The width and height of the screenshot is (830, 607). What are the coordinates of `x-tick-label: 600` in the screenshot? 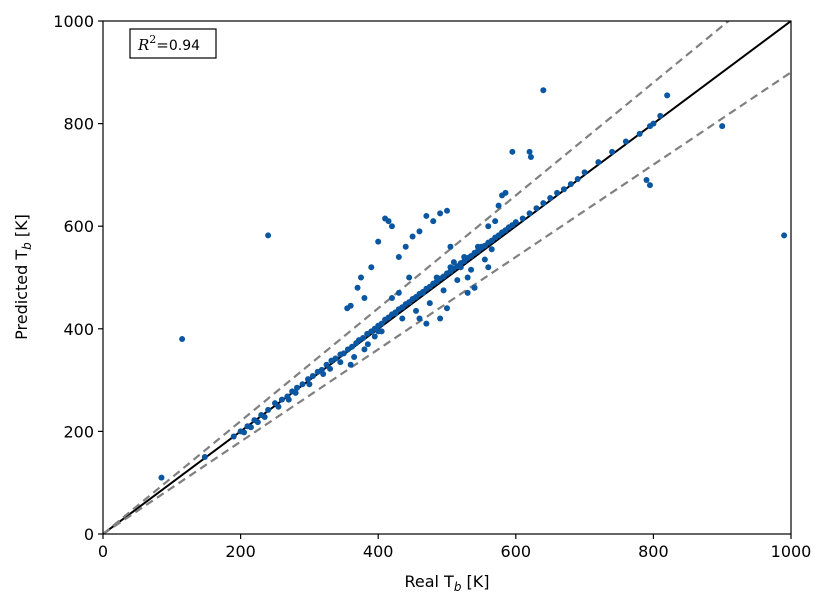 It's located at (516, 551).